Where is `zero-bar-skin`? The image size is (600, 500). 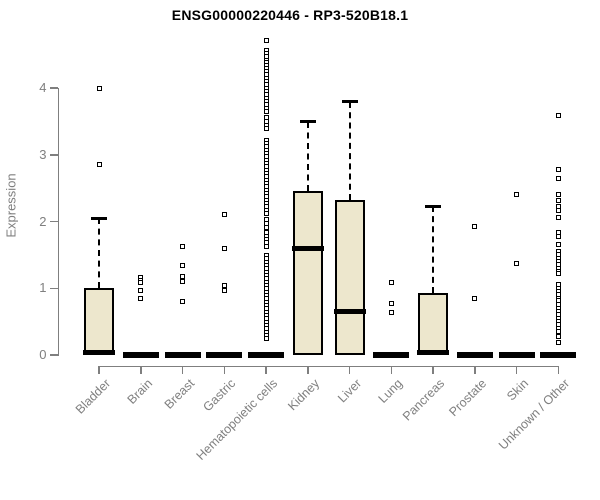 zero-bar-skin is located at coordinates (516, 354).